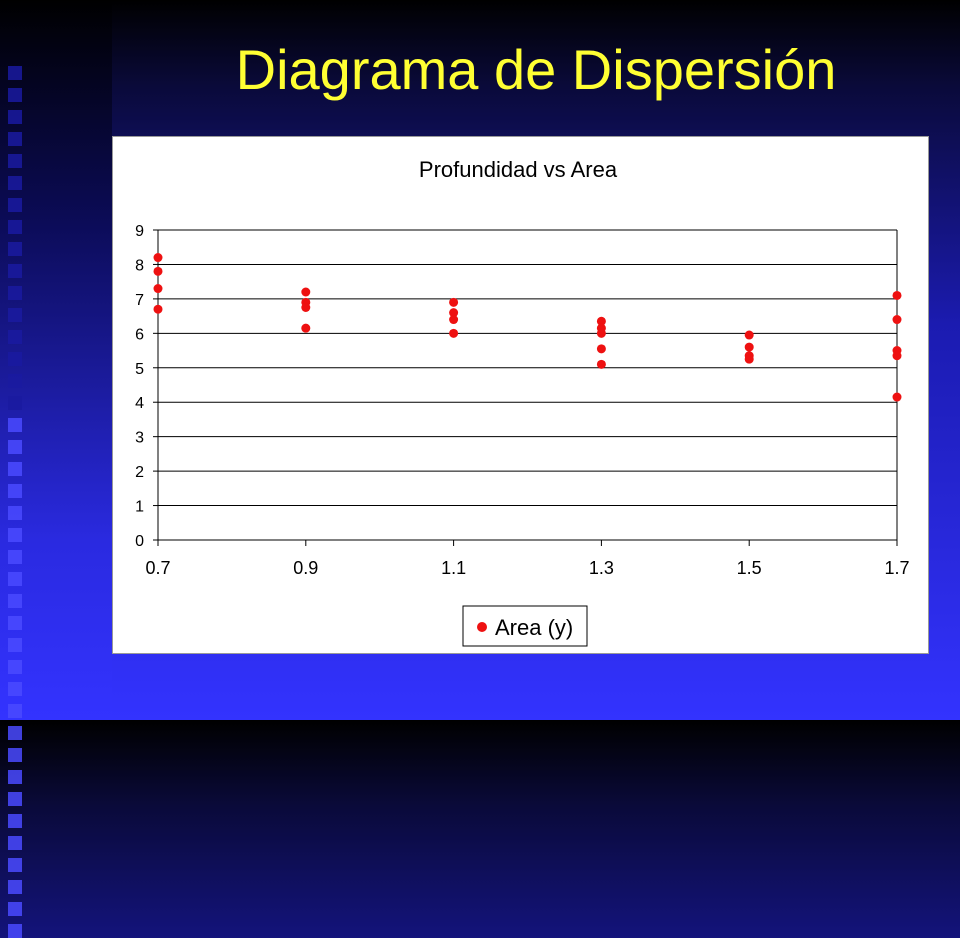  What do you see at coordinates (139, 231) in the screenshot?
I see `y-tick-label: 9` at bounding box center [139, 231].